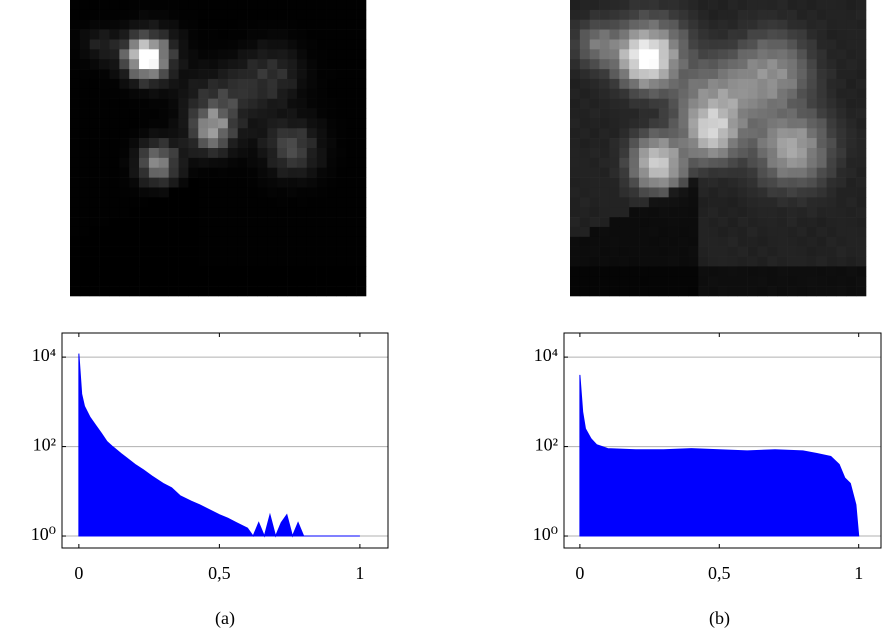  I want to click on caption: (a), so click(225, 618).